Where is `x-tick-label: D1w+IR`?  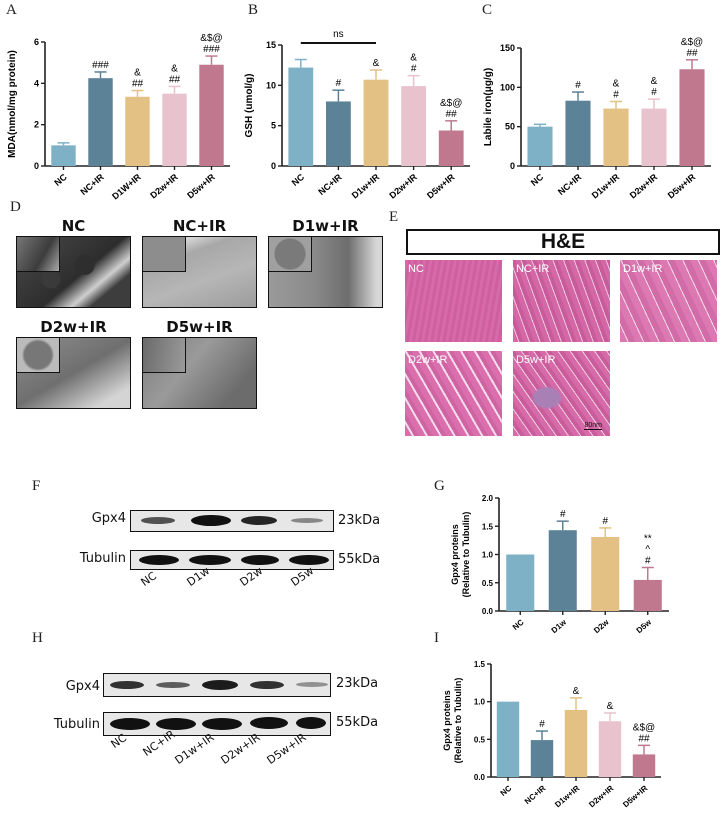 x-tick-label: D1w+IR is located at coordinates (366, 186).